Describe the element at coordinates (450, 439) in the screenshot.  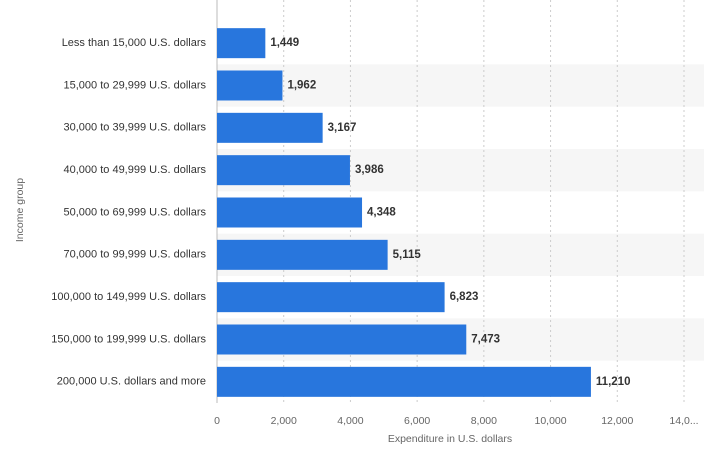
I see `x-axis-label: Expenditure in U.S. dollars` at that location.